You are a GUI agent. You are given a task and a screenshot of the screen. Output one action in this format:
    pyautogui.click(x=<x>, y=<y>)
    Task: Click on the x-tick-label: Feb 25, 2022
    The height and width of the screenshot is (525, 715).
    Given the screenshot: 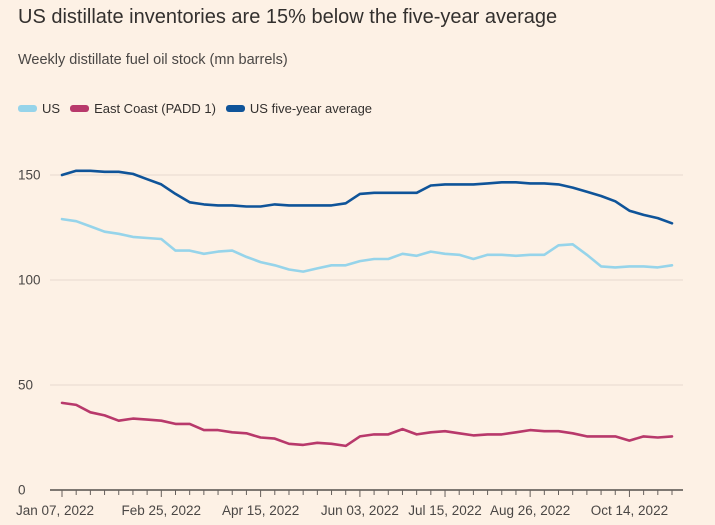 What is the action you would take?
    pyautogui.click(x=162, y=510)
    